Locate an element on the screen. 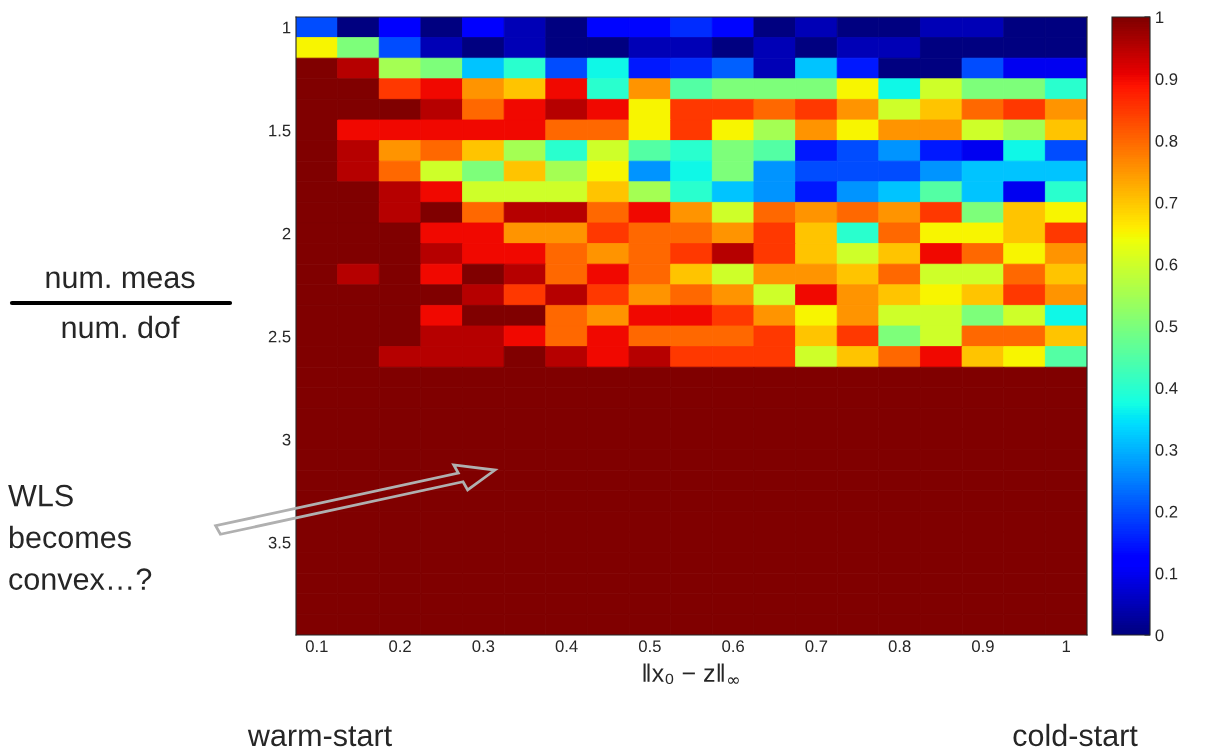 This screenshot has height=756, width=1211. text: cold-start is located at coordinates (1075, 735).